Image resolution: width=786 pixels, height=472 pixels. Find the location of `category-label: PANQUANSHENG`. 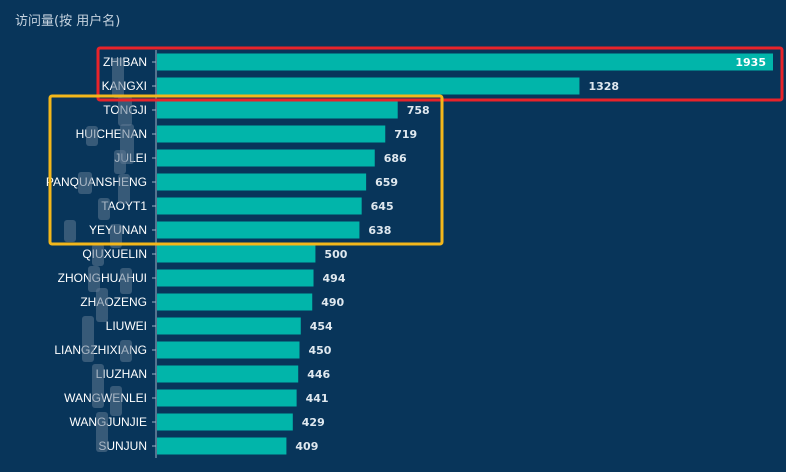

category-label: PANQUANSHENG is located at coordinates (96, 182).